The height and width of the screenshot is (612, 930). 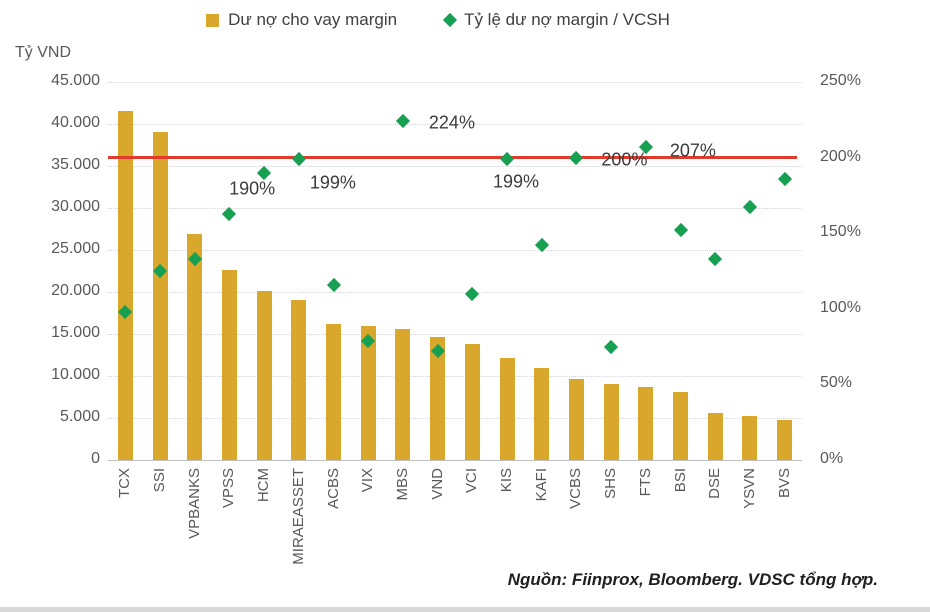 I want to click on bar-VPSS, so click(x=229, y=365).